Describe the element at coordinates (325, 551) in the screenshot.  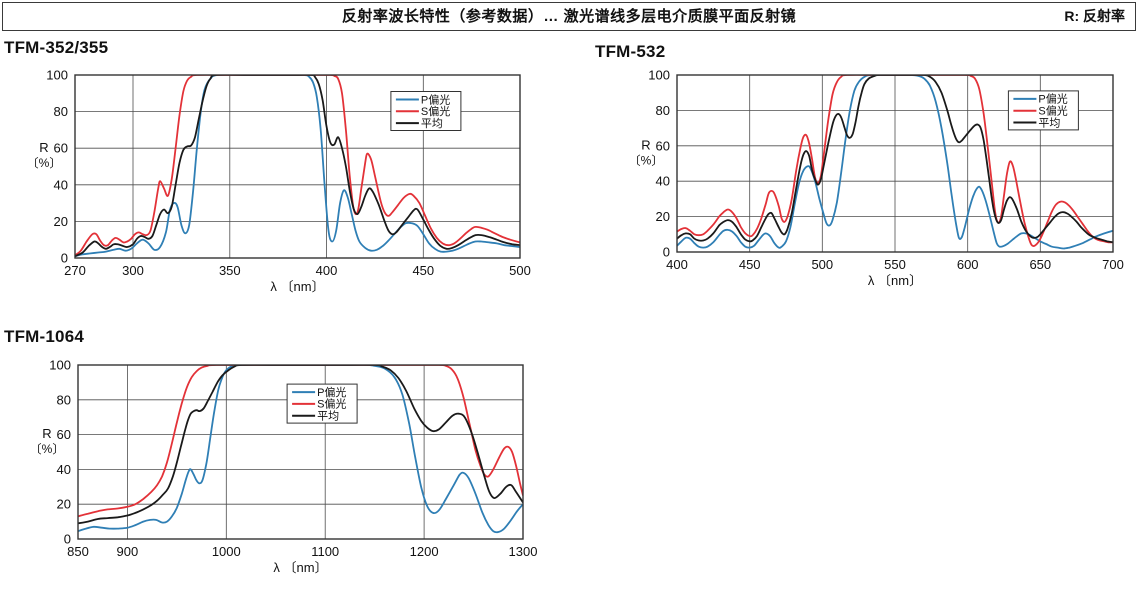
I see `x-tick-label: 1100` at that location.